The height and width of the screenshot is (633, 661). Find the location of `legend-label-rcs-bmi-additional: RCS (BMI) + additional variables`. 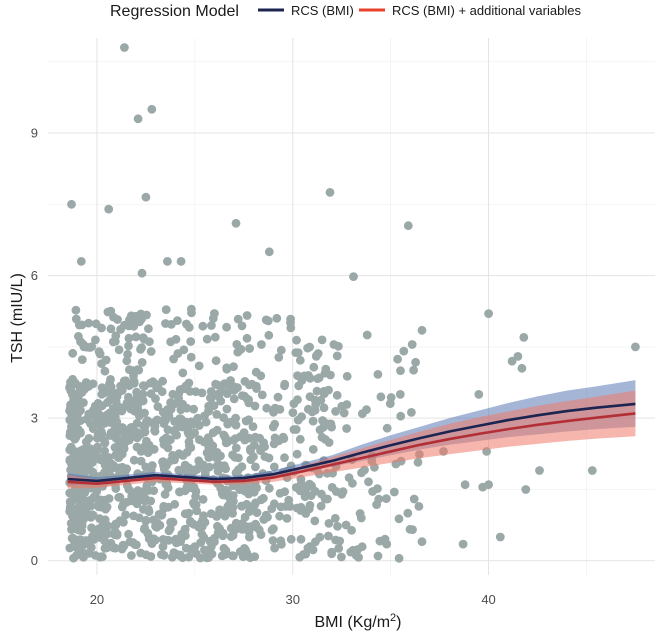

legend-label-rcs-bmi-additional: RCS (BMI) + additional variables is located at coordinates (486, 10).